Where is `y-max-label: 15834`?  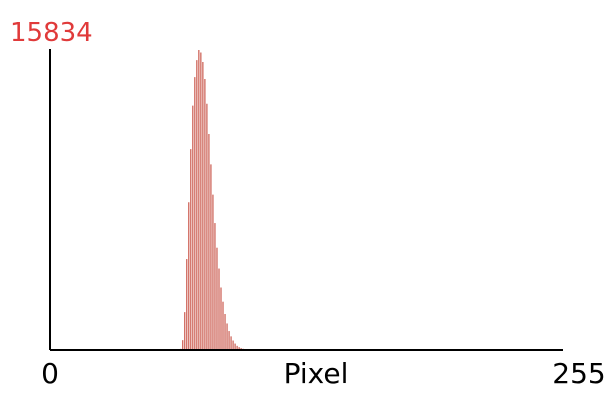
y-max-label: 15834 is located at coordinates (51, 33).